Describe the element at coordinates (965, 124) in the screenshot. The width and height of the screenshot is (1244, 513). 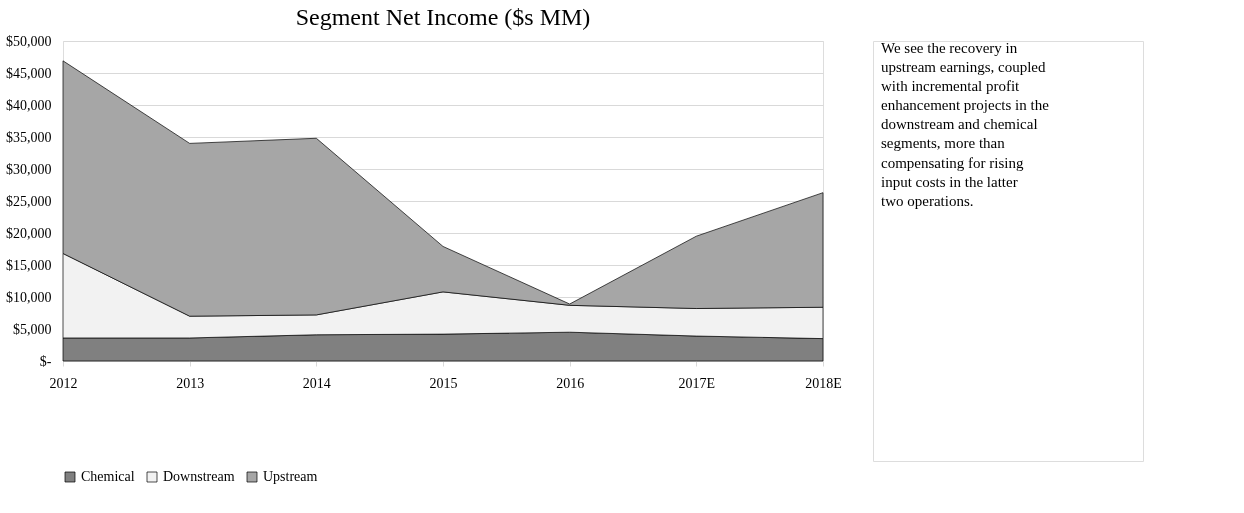
I see `text: We see the recovery in upstream earnings, coupled with incremental profit enhancement projects in the downstream and chemical segments, more than compensating for rising input costs in the latter two operations.` at that location.